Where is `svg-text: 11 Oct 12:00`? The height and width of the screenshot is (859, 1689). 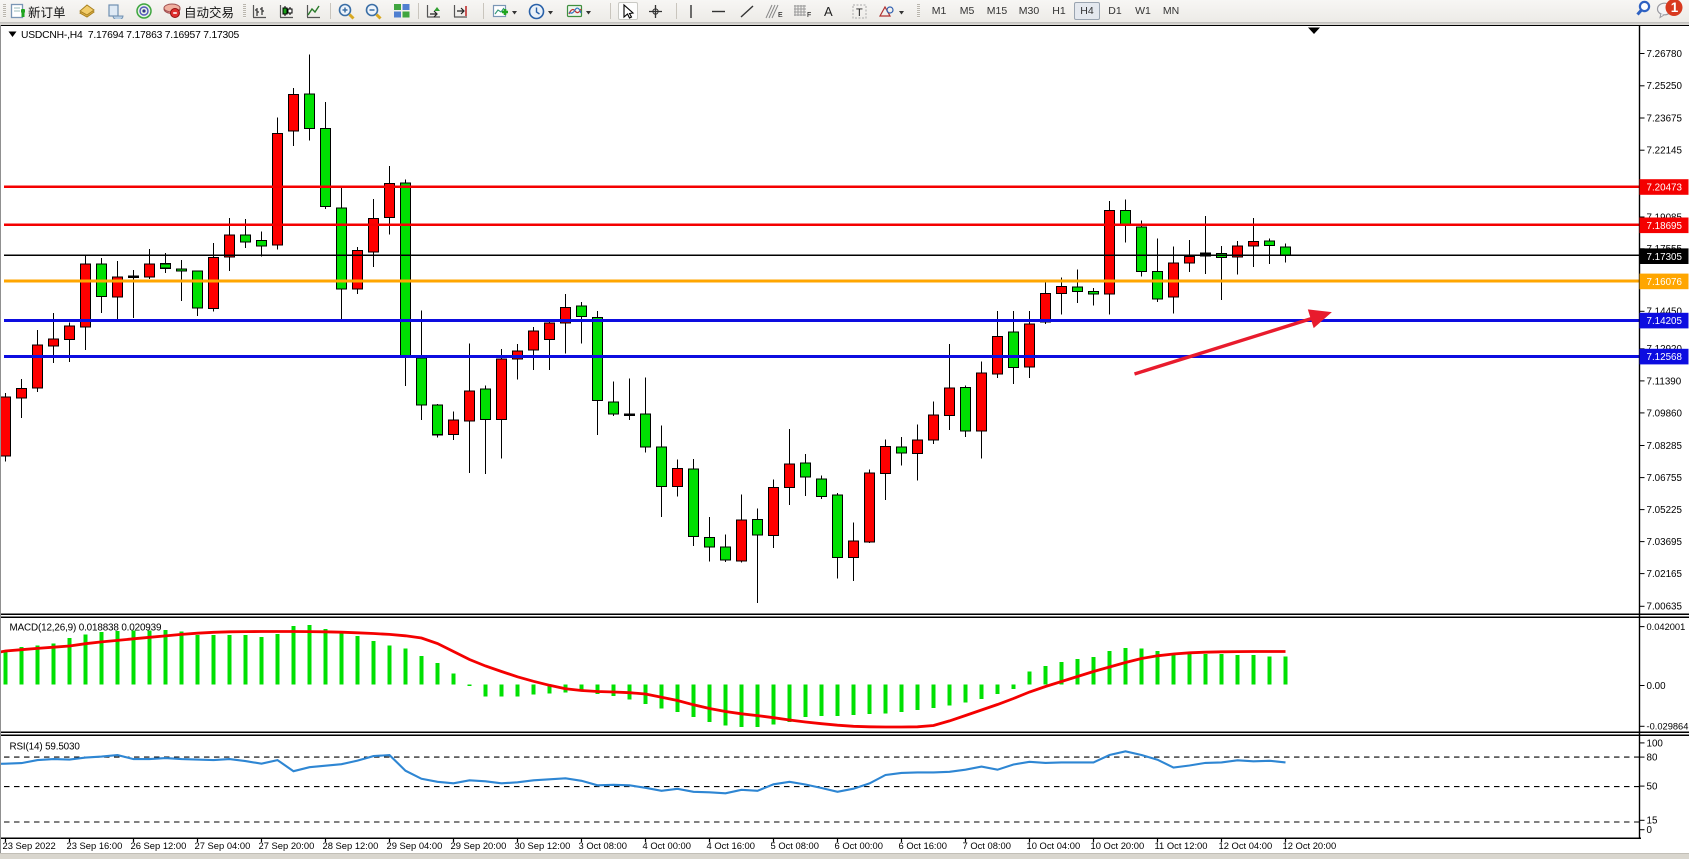 svg-text: 11 Oct 12:00 is located at coordinates (1181, 845).